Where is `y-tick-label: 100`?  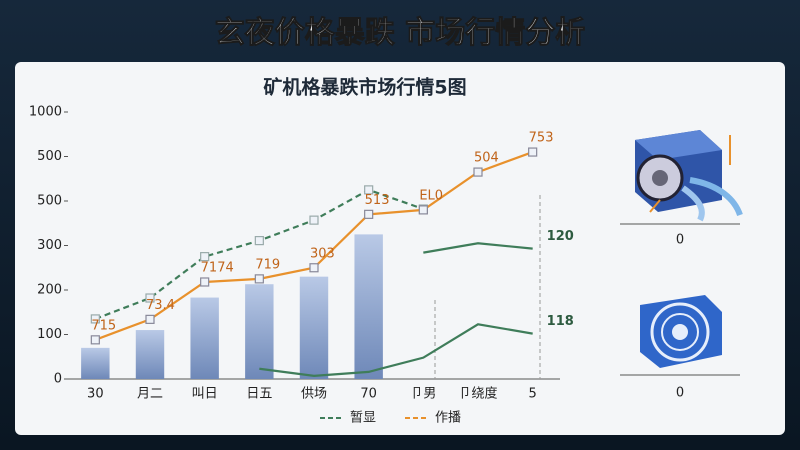
y-tick-label: 100 is located at coordinates (49, 334).